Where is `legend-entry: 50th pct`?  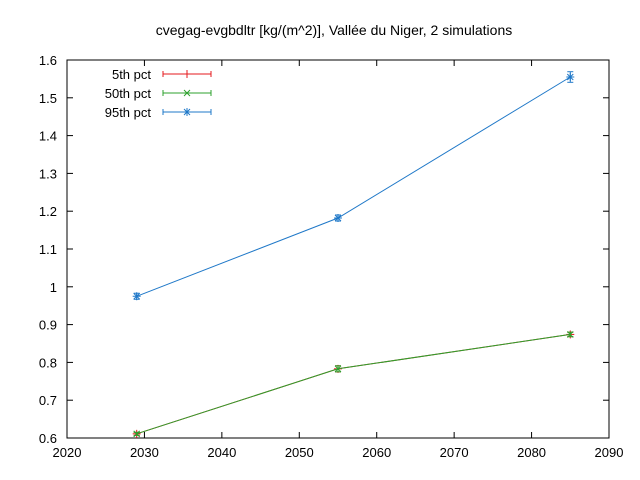 legend-entry: 50th pct is located at coordinates (158, 93).